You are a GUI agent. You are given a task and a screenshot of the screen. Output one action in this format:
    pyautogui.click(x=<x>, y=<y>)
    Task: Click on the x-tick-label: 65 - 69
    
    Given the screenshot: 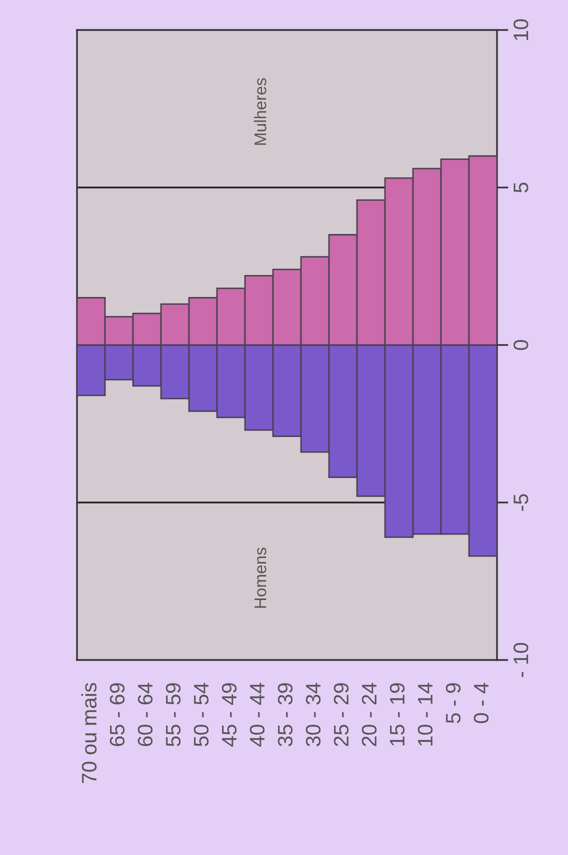 What is the action you would take?
    pyautogui.click(x=117, y=714)
    